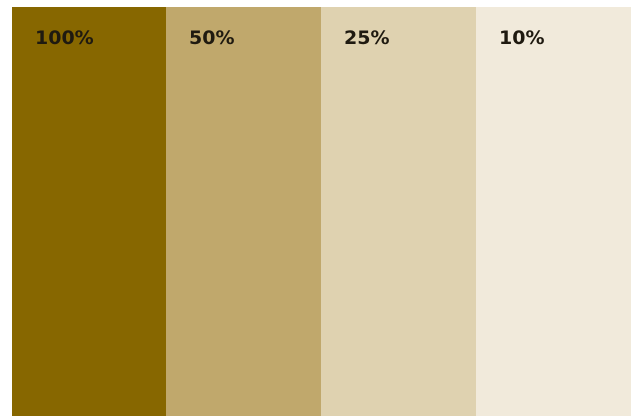 The height and width of the screenshot is (416, 633). I want to click on swatch-label: 10%, so click(522, 38).